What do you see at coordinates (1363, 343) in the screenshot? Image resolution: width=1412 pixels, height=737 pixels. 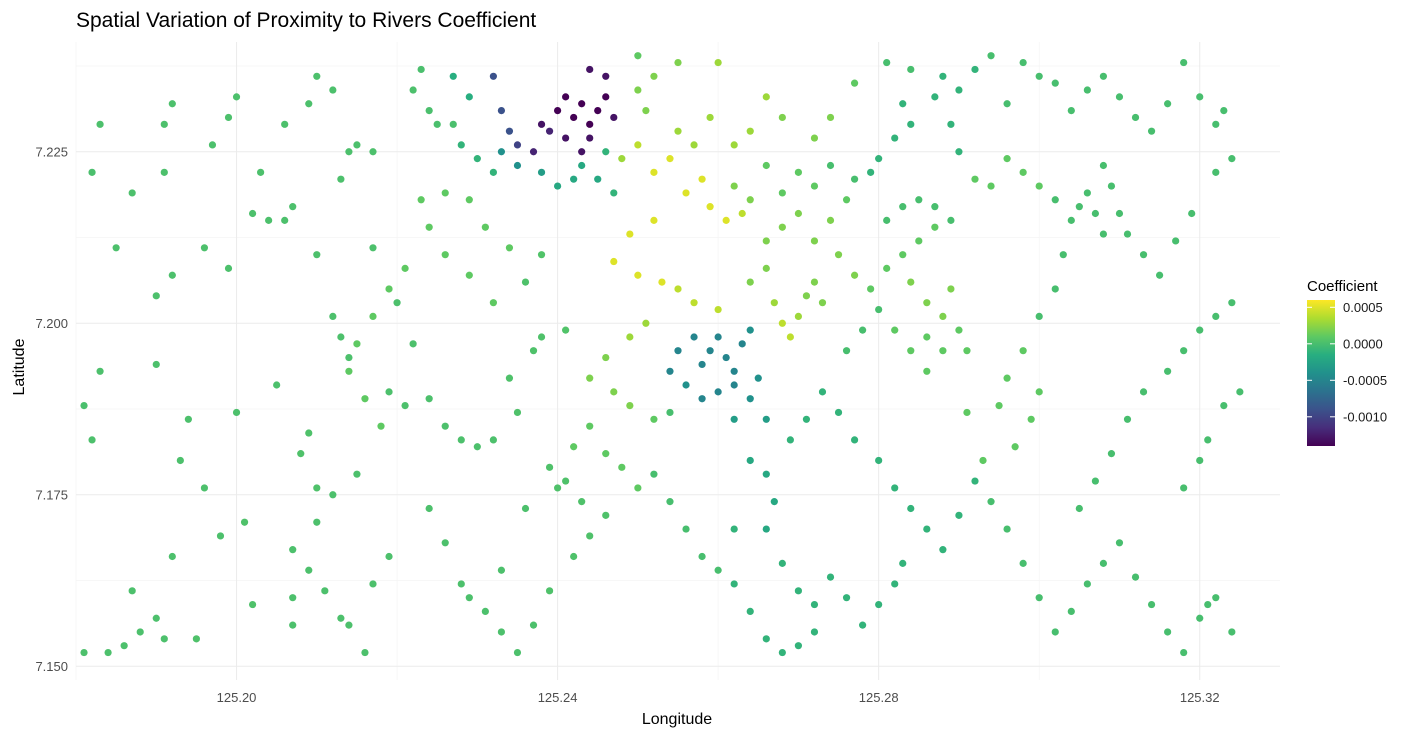 I see `legend-tick-label: 0.0000` at bounding box center [1363, 343].